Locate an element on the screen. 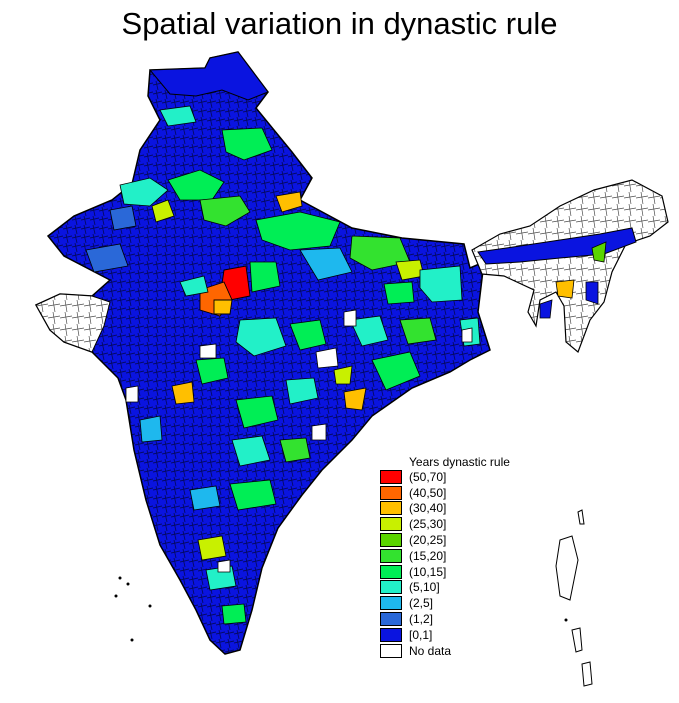  legend-item: (30,40] is located at coordinates (445, 509).